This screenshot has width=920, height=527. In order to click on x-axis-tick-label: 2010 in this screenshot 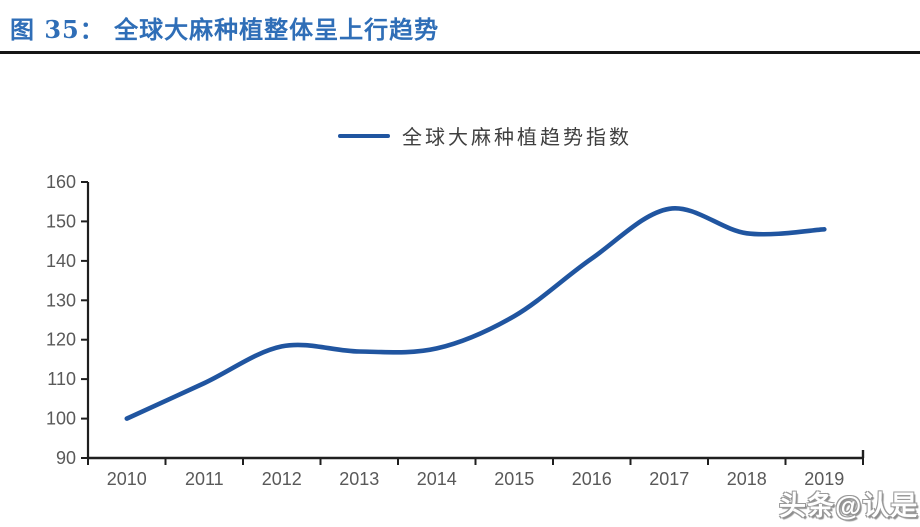, I will do `click(127, 479)`.